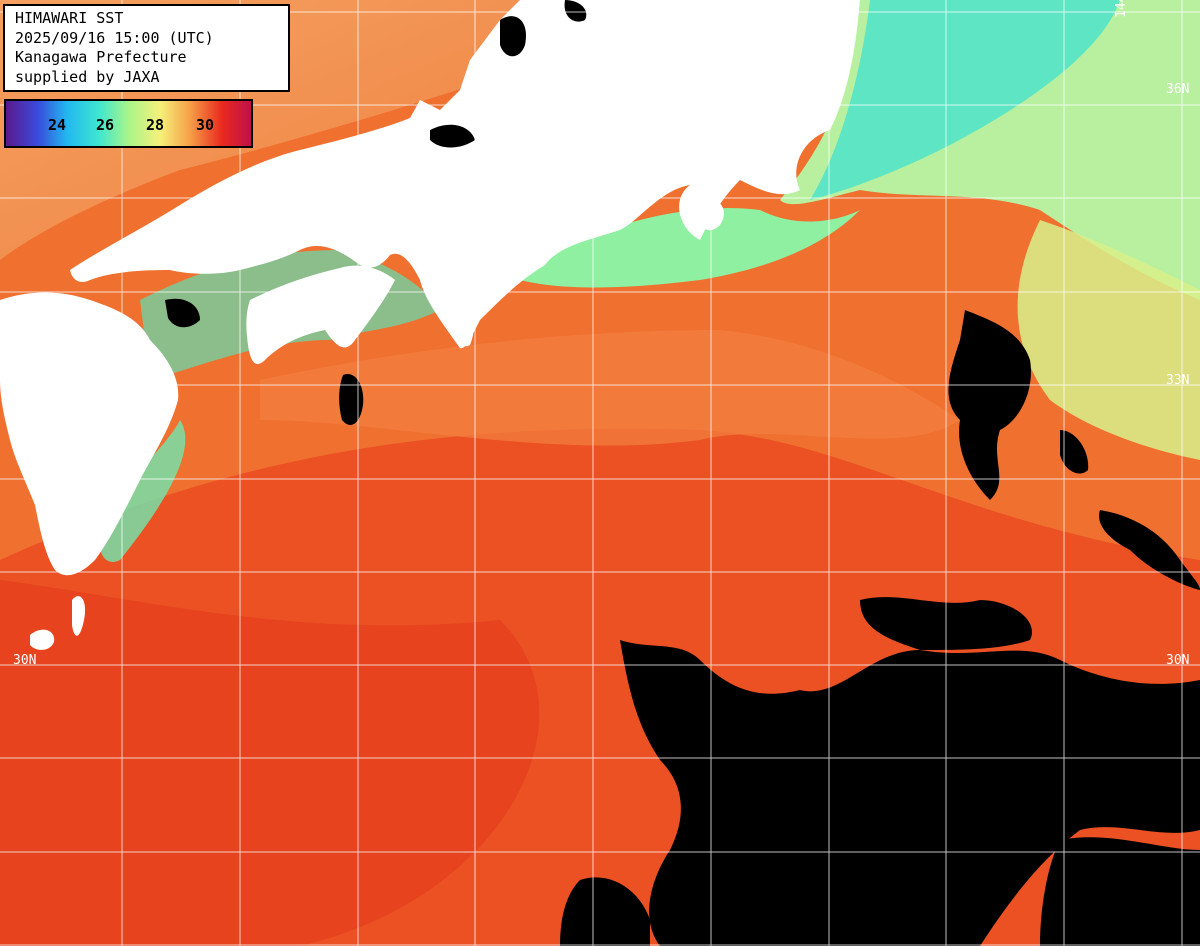  I want to click on no-data-east-edge, so click(1149, 550).